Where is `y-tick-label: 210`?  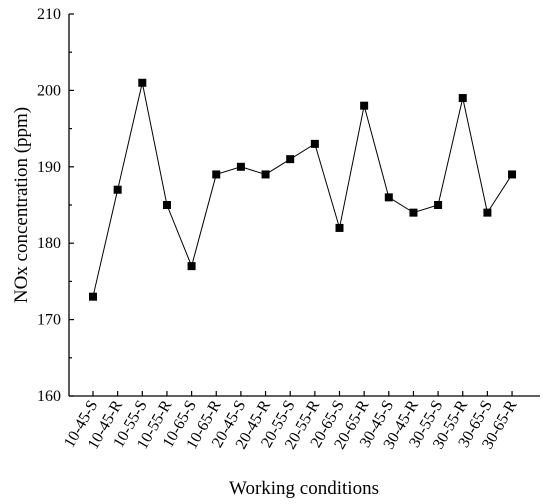
y-tick-label: 210 is located at coordinates (49, 14).